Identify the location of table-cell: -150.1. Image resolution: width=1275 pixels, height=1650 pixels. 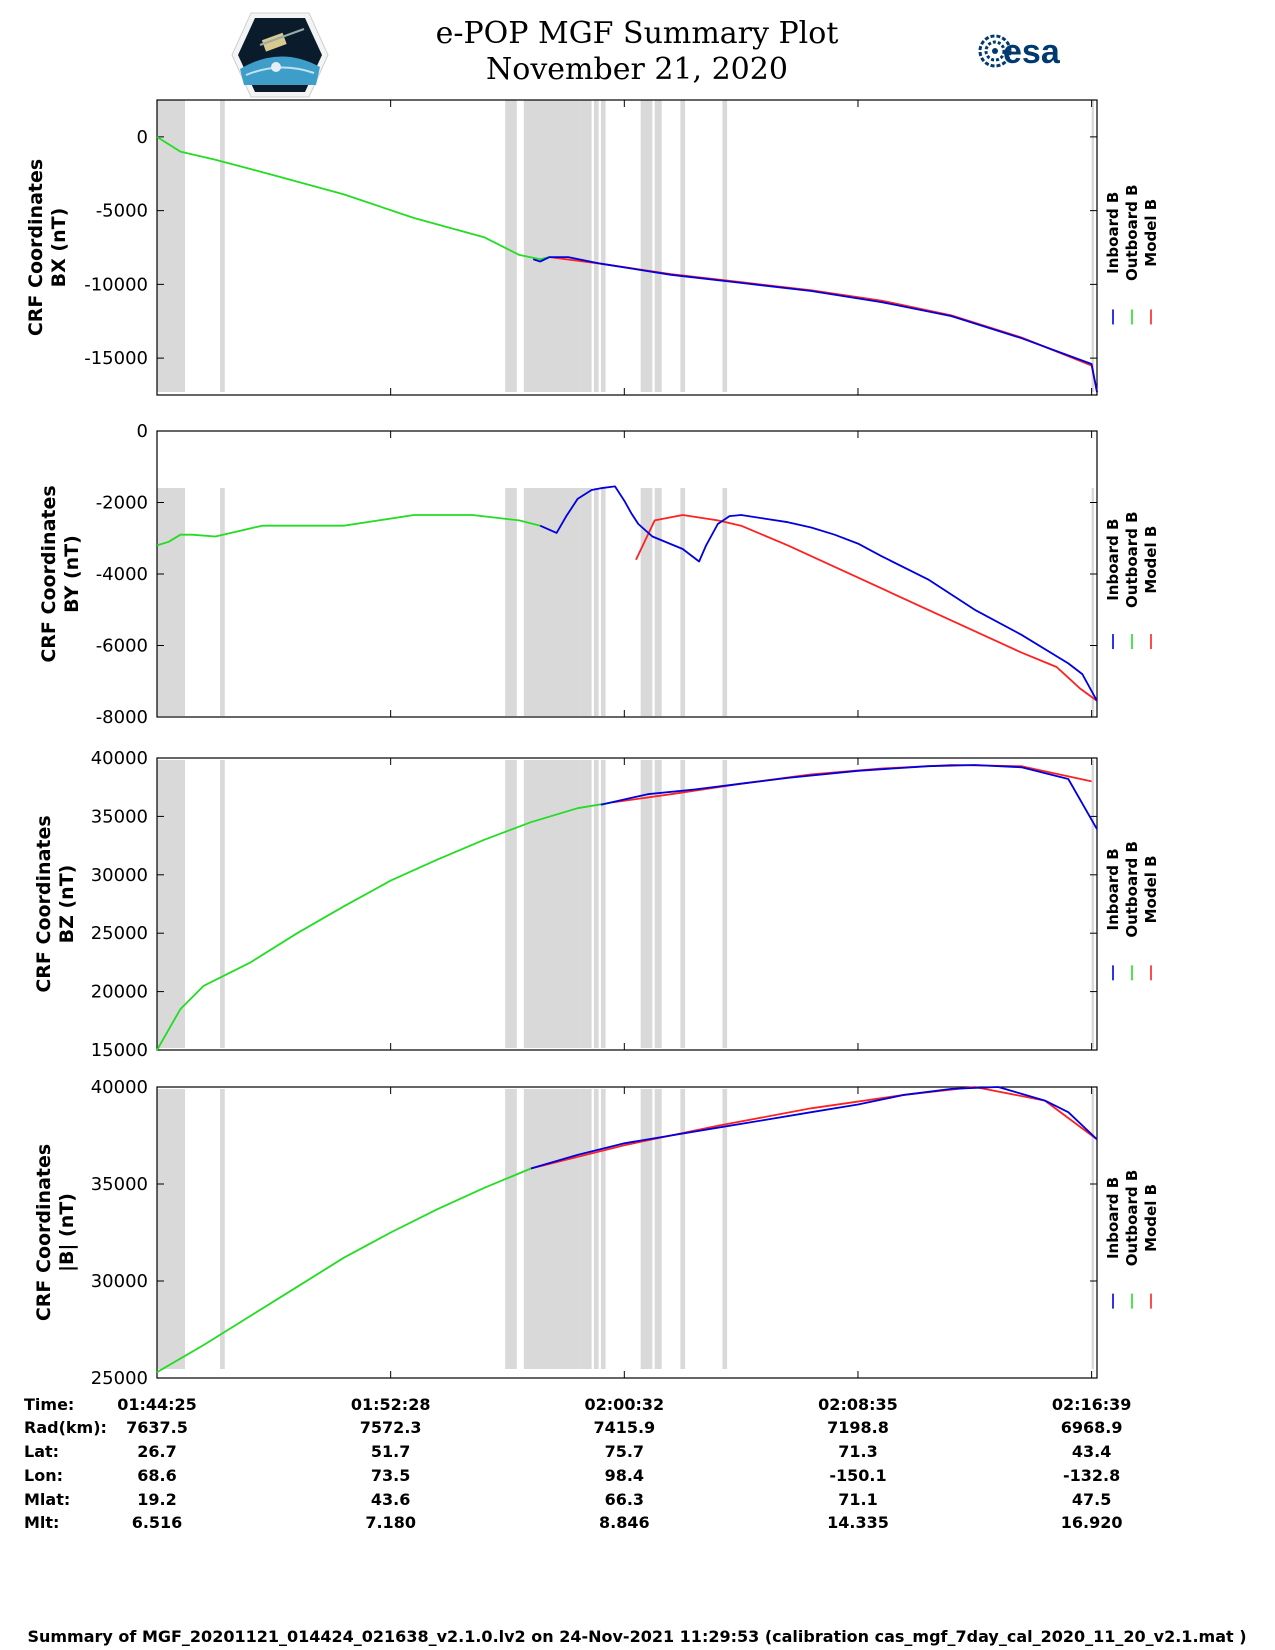
(857, 1475).